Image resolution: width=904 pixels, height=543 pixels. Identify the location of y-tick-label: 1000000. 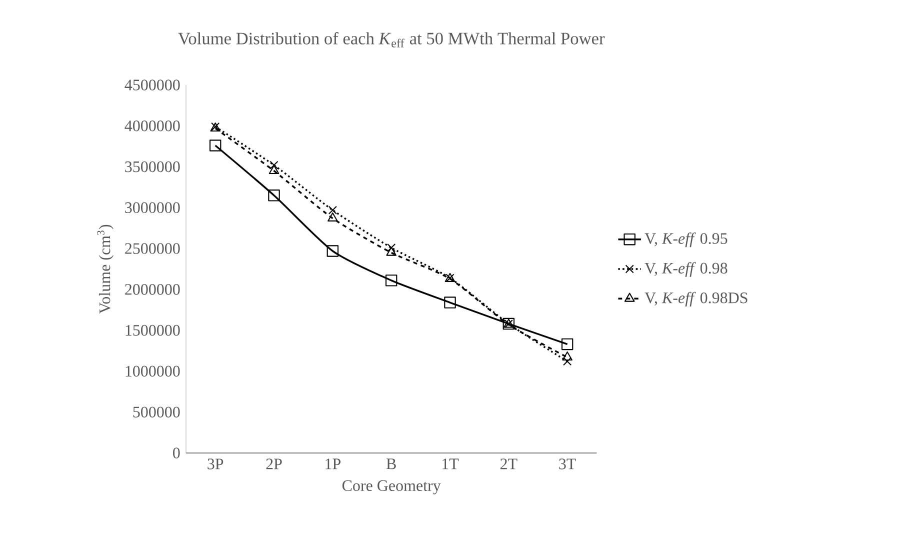
(153, 371).